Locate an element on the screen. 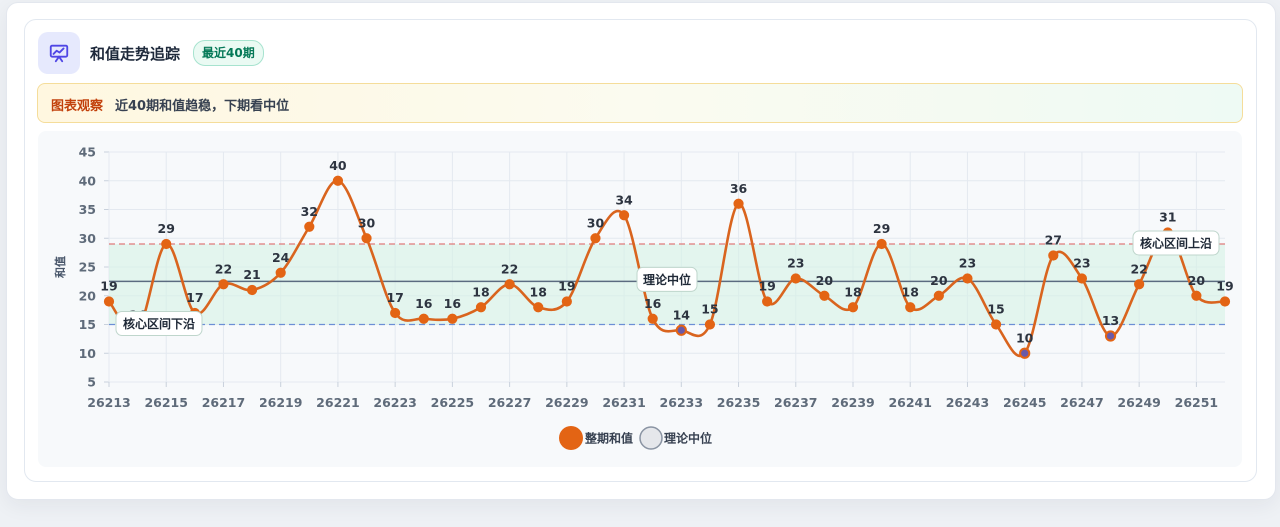 Image resolution: width=1280 pixels, height=527 pixels. x-tick-label: 26233 is located at coordinates (682, 402).